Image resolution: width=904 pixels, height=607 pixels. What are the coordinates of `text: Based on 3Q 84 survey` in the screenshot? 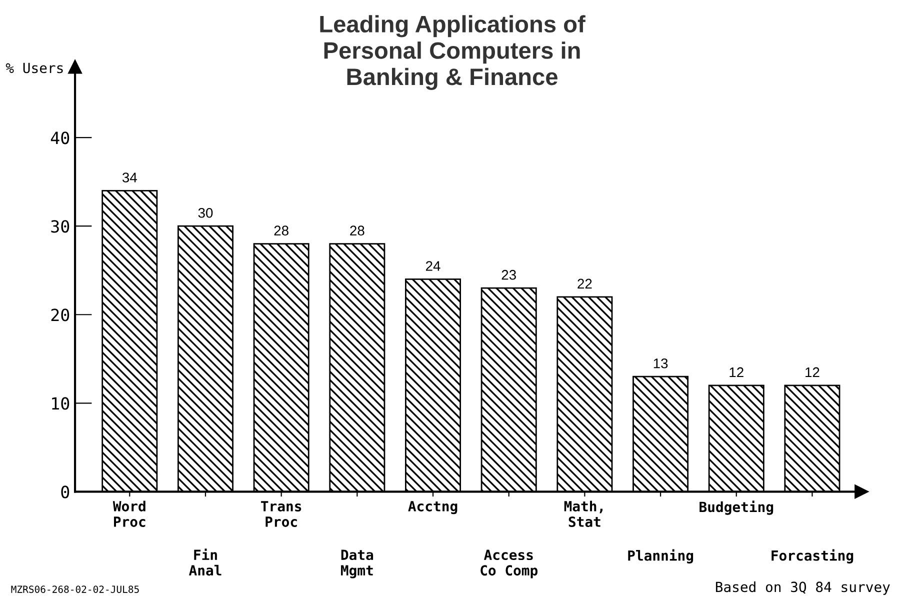 It's located at (803, 588).